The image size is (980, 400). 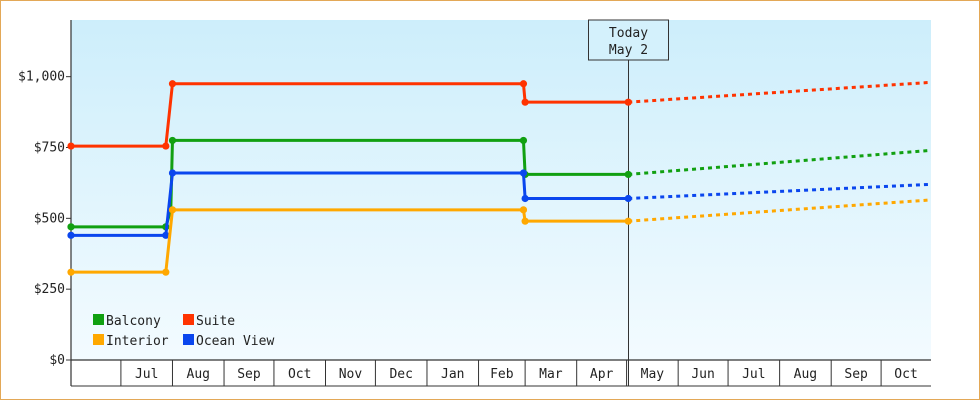 What do you see at coordinates (400, 374) in the screenshot?
I see `x-tick-label: Dec` at bounding box center [400, 374].